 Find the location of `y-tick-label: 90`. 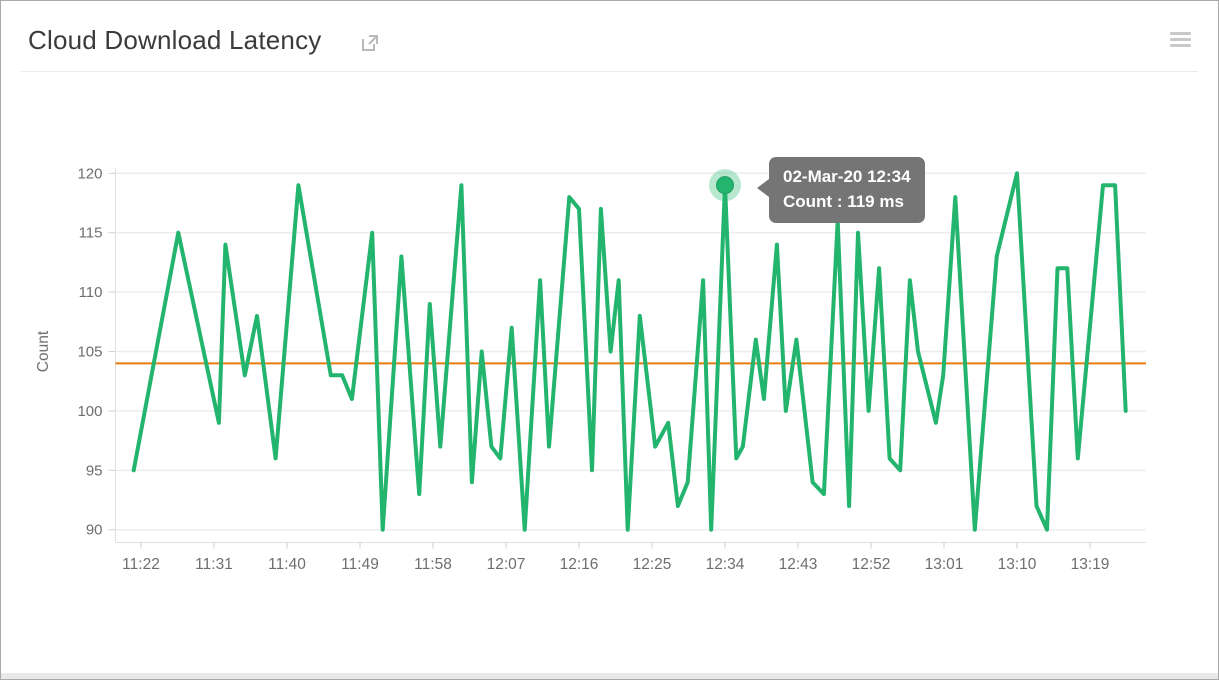

y-tick-label: 90 is located at coordinates (94, 530).